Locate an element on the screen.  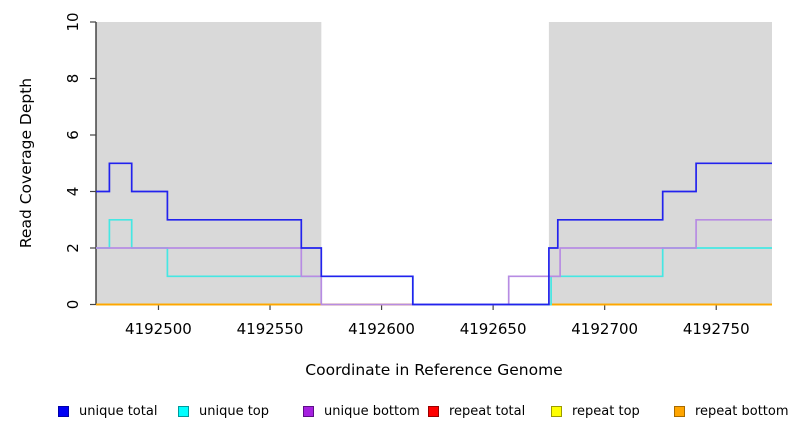
legend-item-repeat-bottom: repeat bottom is located at coordinates (731, 411).